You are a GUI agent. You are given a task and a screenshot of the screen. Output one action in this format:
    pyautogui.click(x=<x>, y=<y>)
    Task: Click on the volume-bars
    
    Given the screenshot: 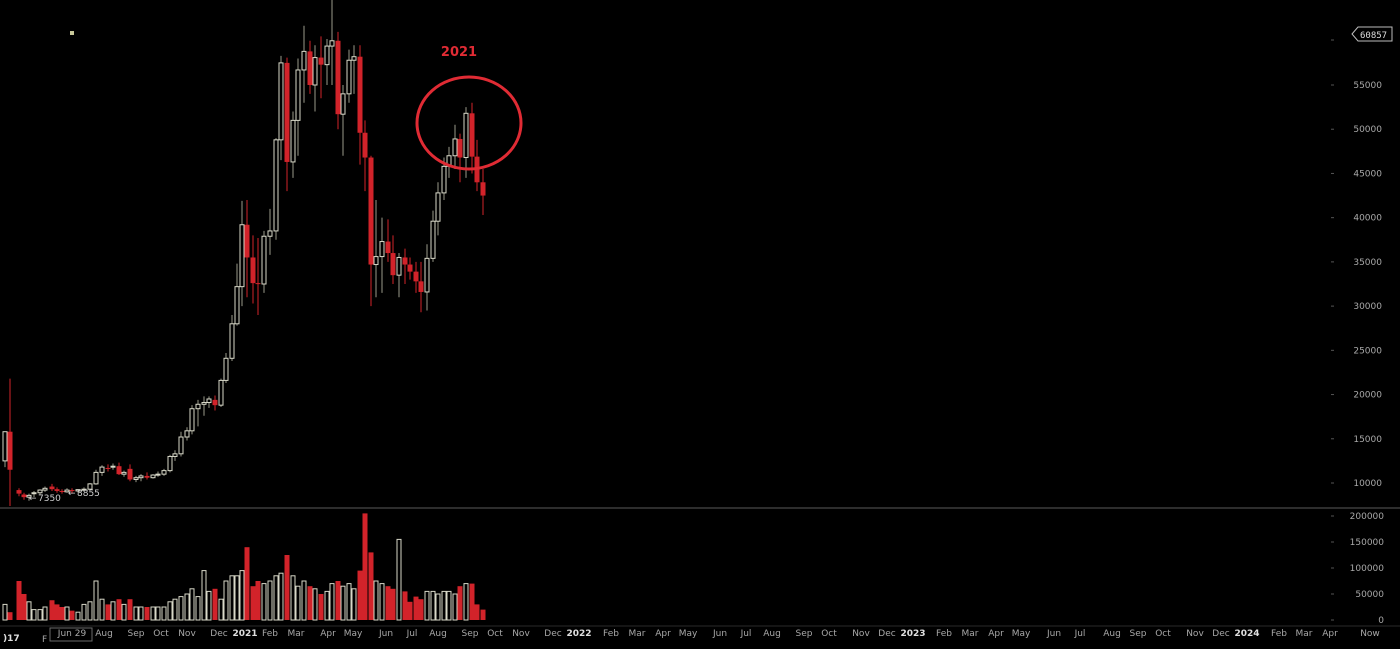 What is the action you would take?
    pyautogui.click(x=244, y=567)
    